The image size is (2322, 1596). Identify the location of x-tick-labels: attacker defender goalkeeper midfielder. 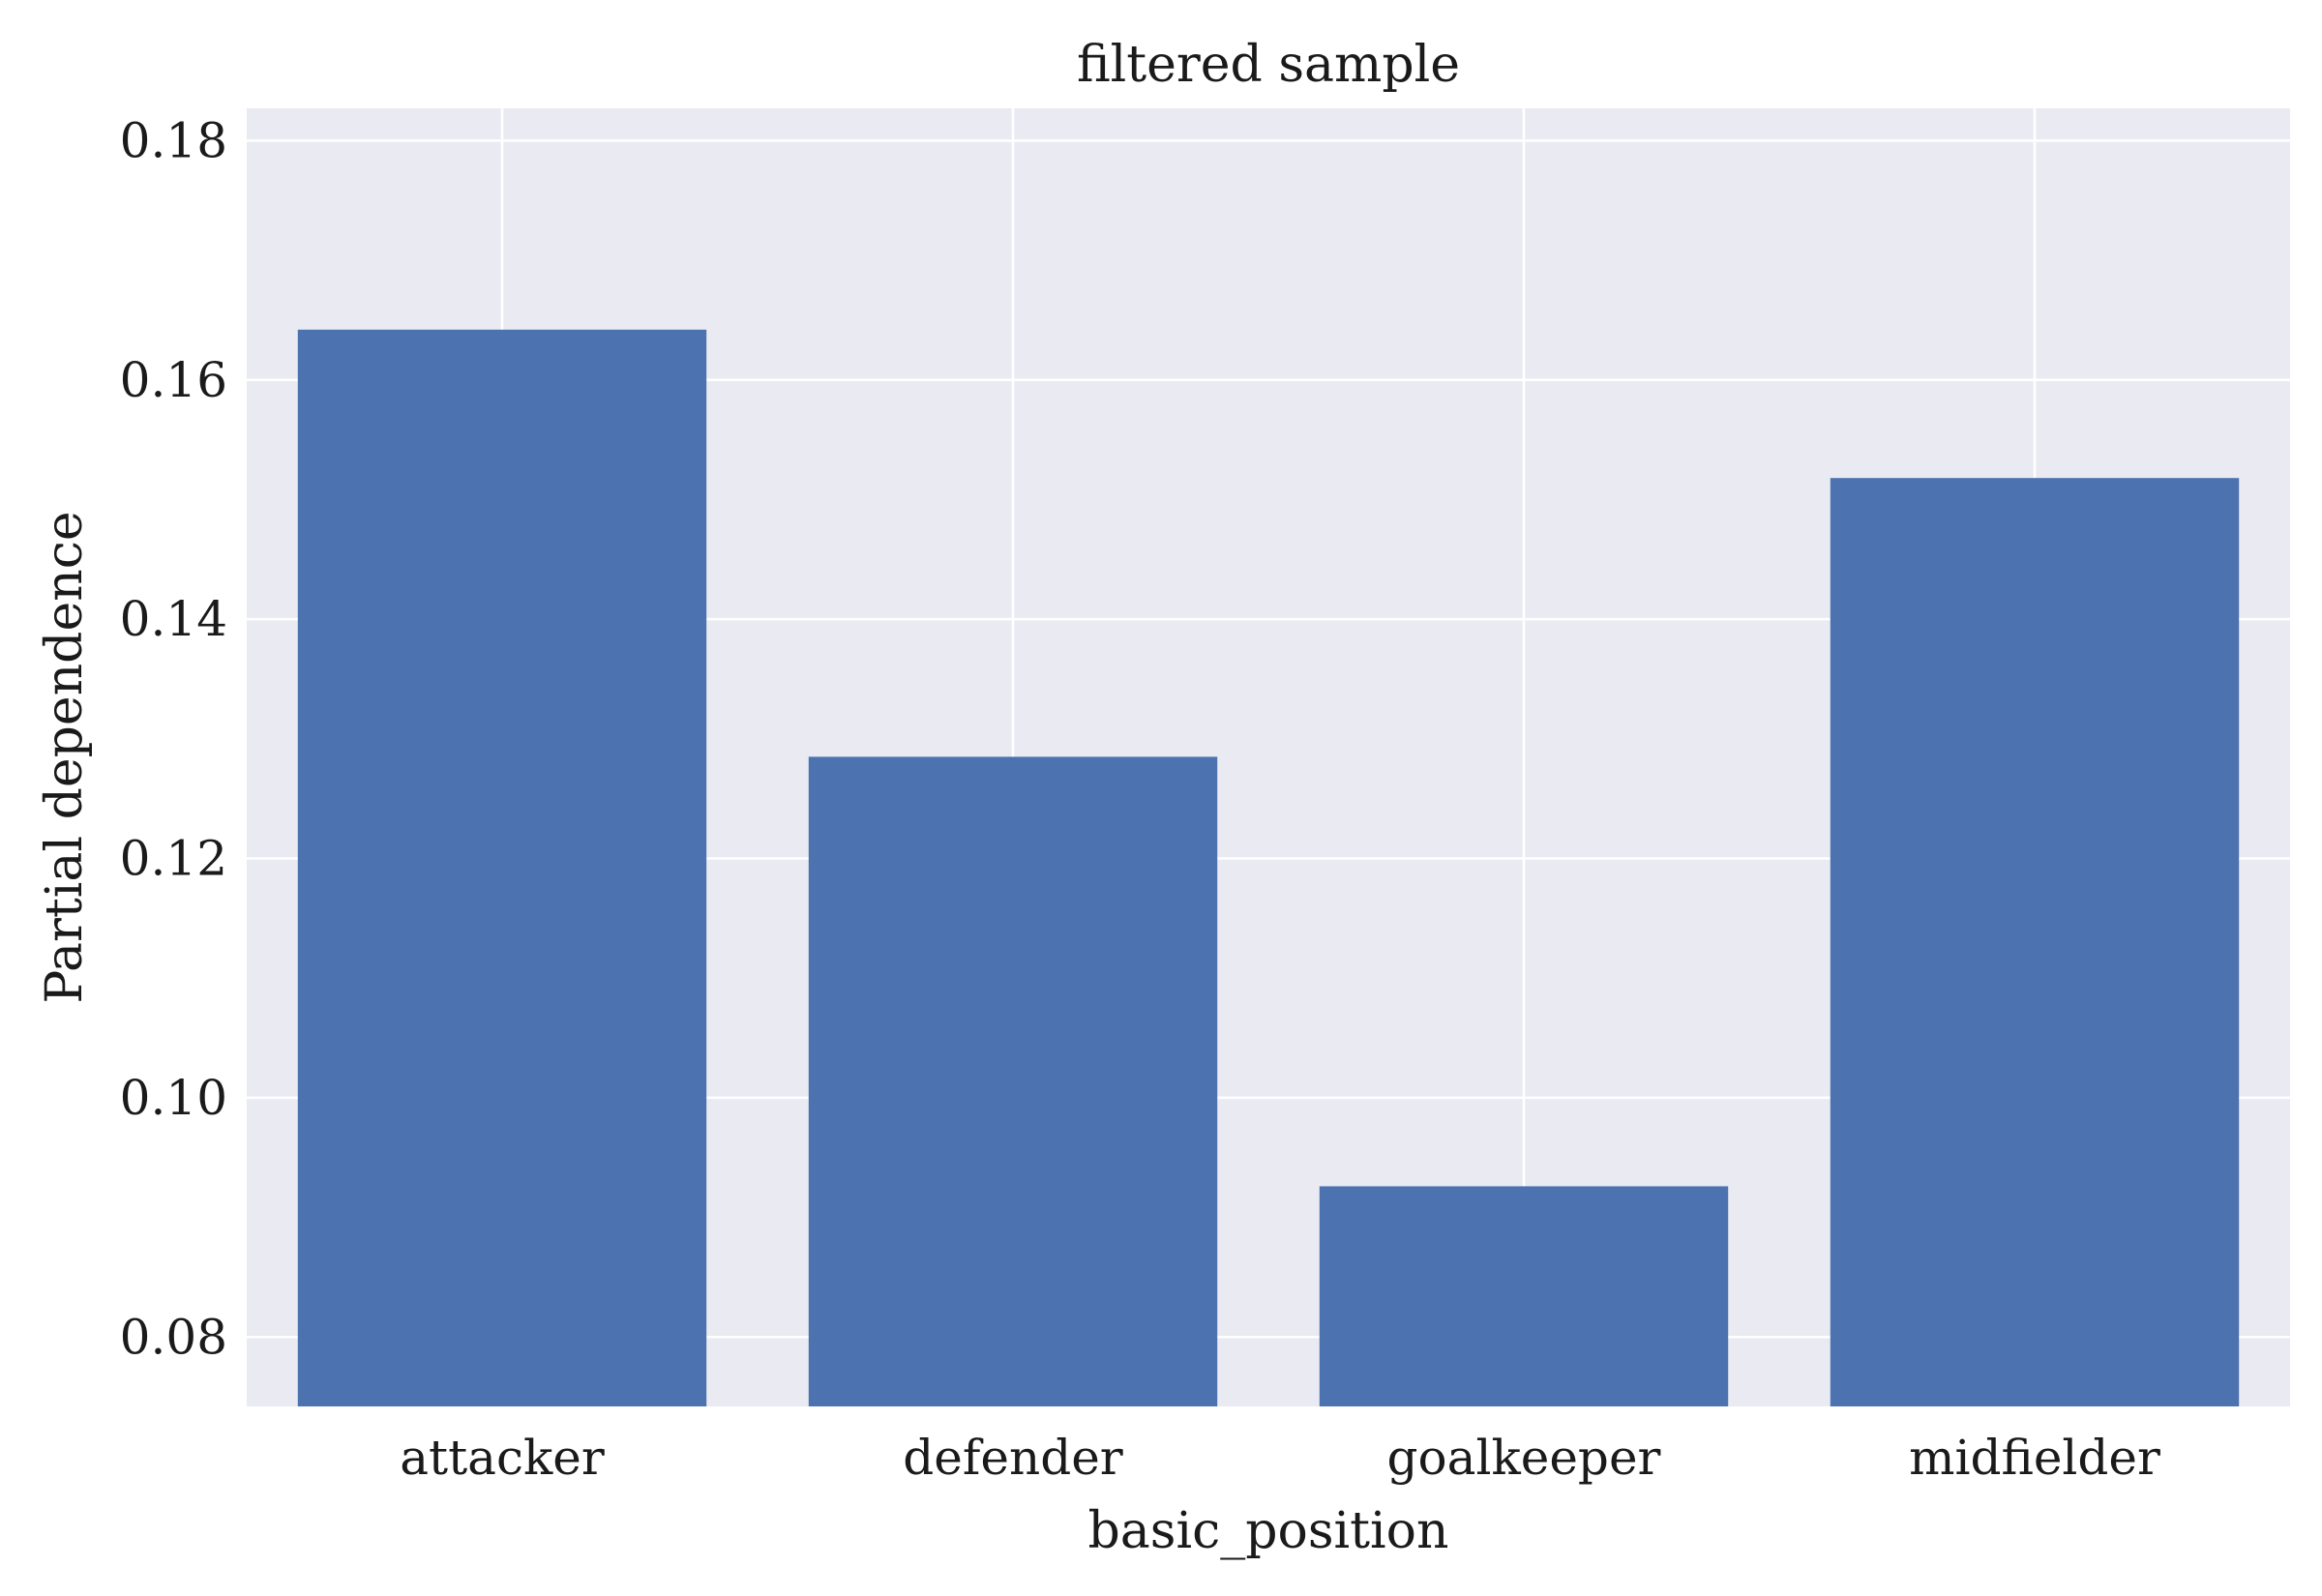
(1280, 1458).